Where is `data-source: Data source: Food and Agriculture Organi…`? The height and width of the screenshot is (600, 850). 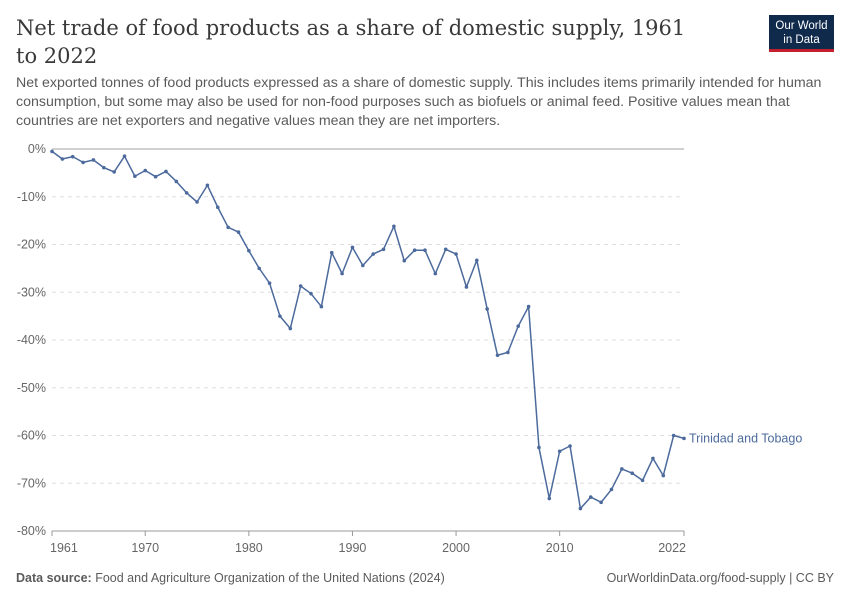
data-source: Data source: Food and Agriculture Organi… is located at coordinates (230, 578).